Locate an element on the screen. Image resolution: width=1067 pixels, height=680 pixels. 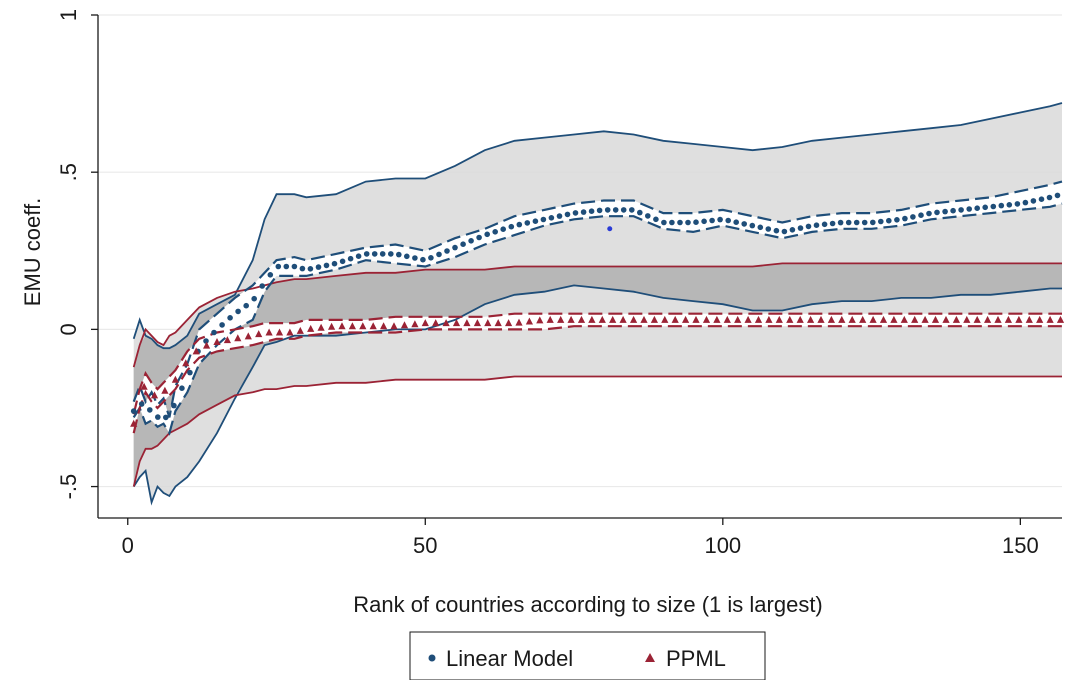
x-tick-label-3: 150 is located at coordinates (1020, 545).